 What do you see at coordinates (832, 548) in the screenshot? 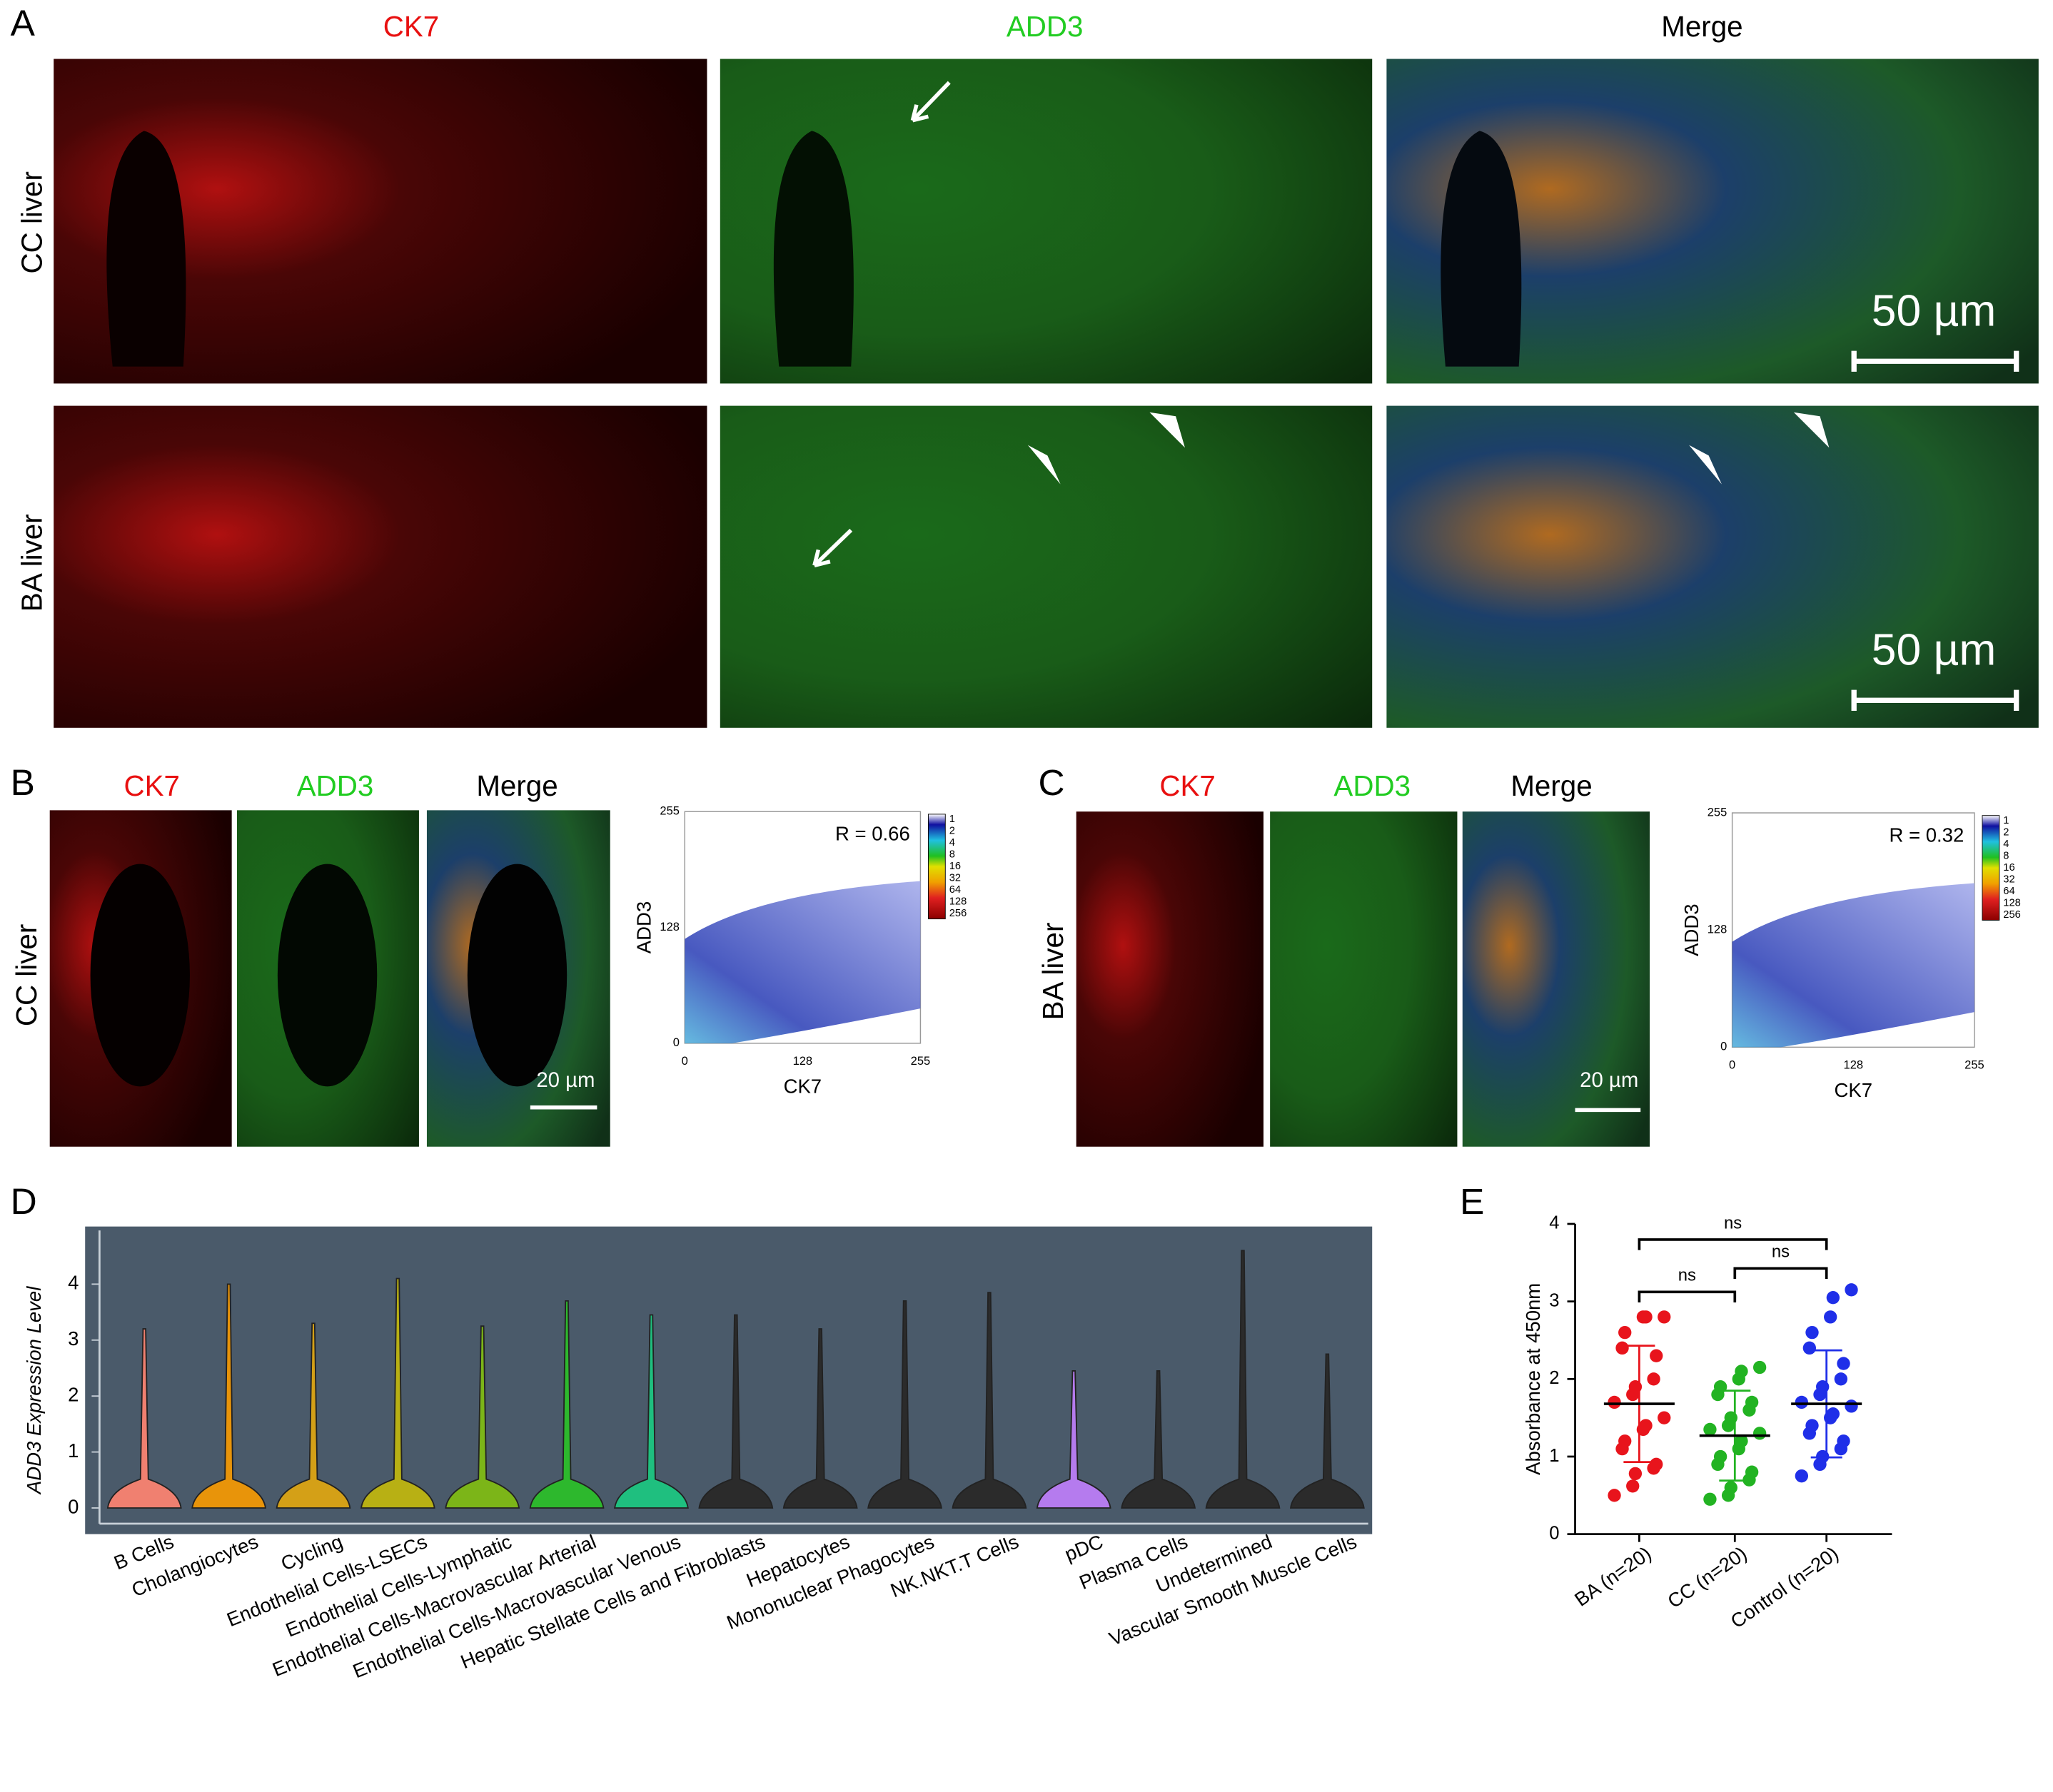
I see `arrow` at bounding box center [832, 548].